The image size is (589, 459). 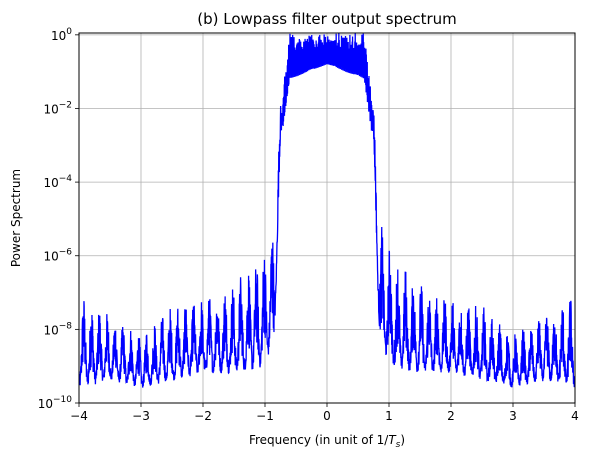 What do you see at coordinates (389, 416) in the screenshot?
I see `x-tick-label: 1` at bounding box center [389, 416].